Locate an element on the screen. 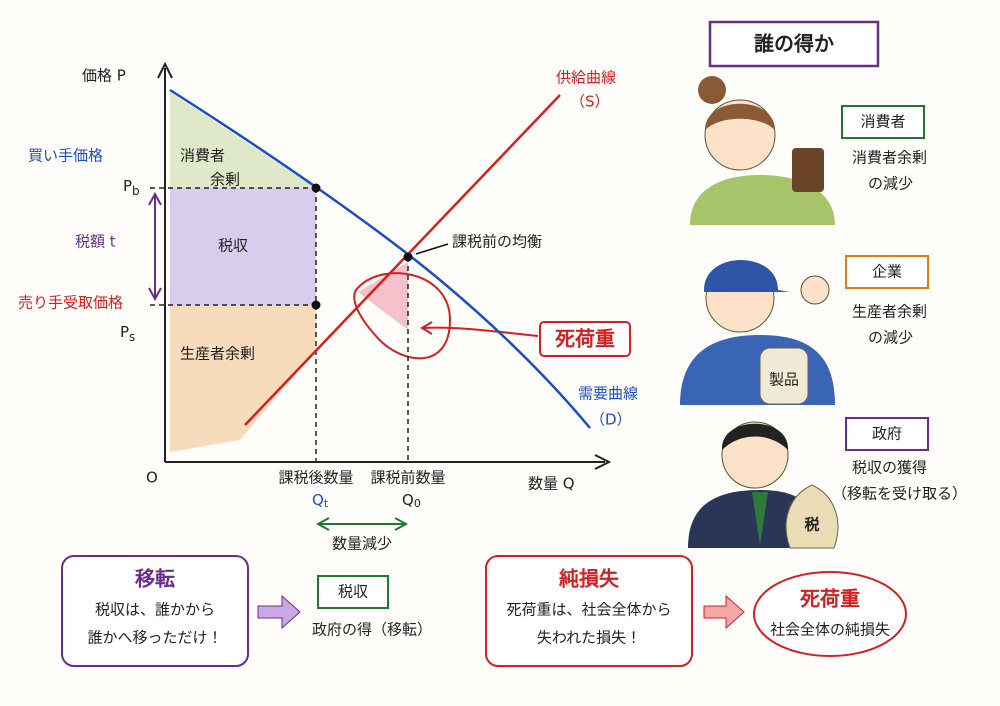 Image resolution: width=1000 pixels, height=706 pixels. equilibrium-label: 課税前の均衡 is located at coordinates (497, 242).